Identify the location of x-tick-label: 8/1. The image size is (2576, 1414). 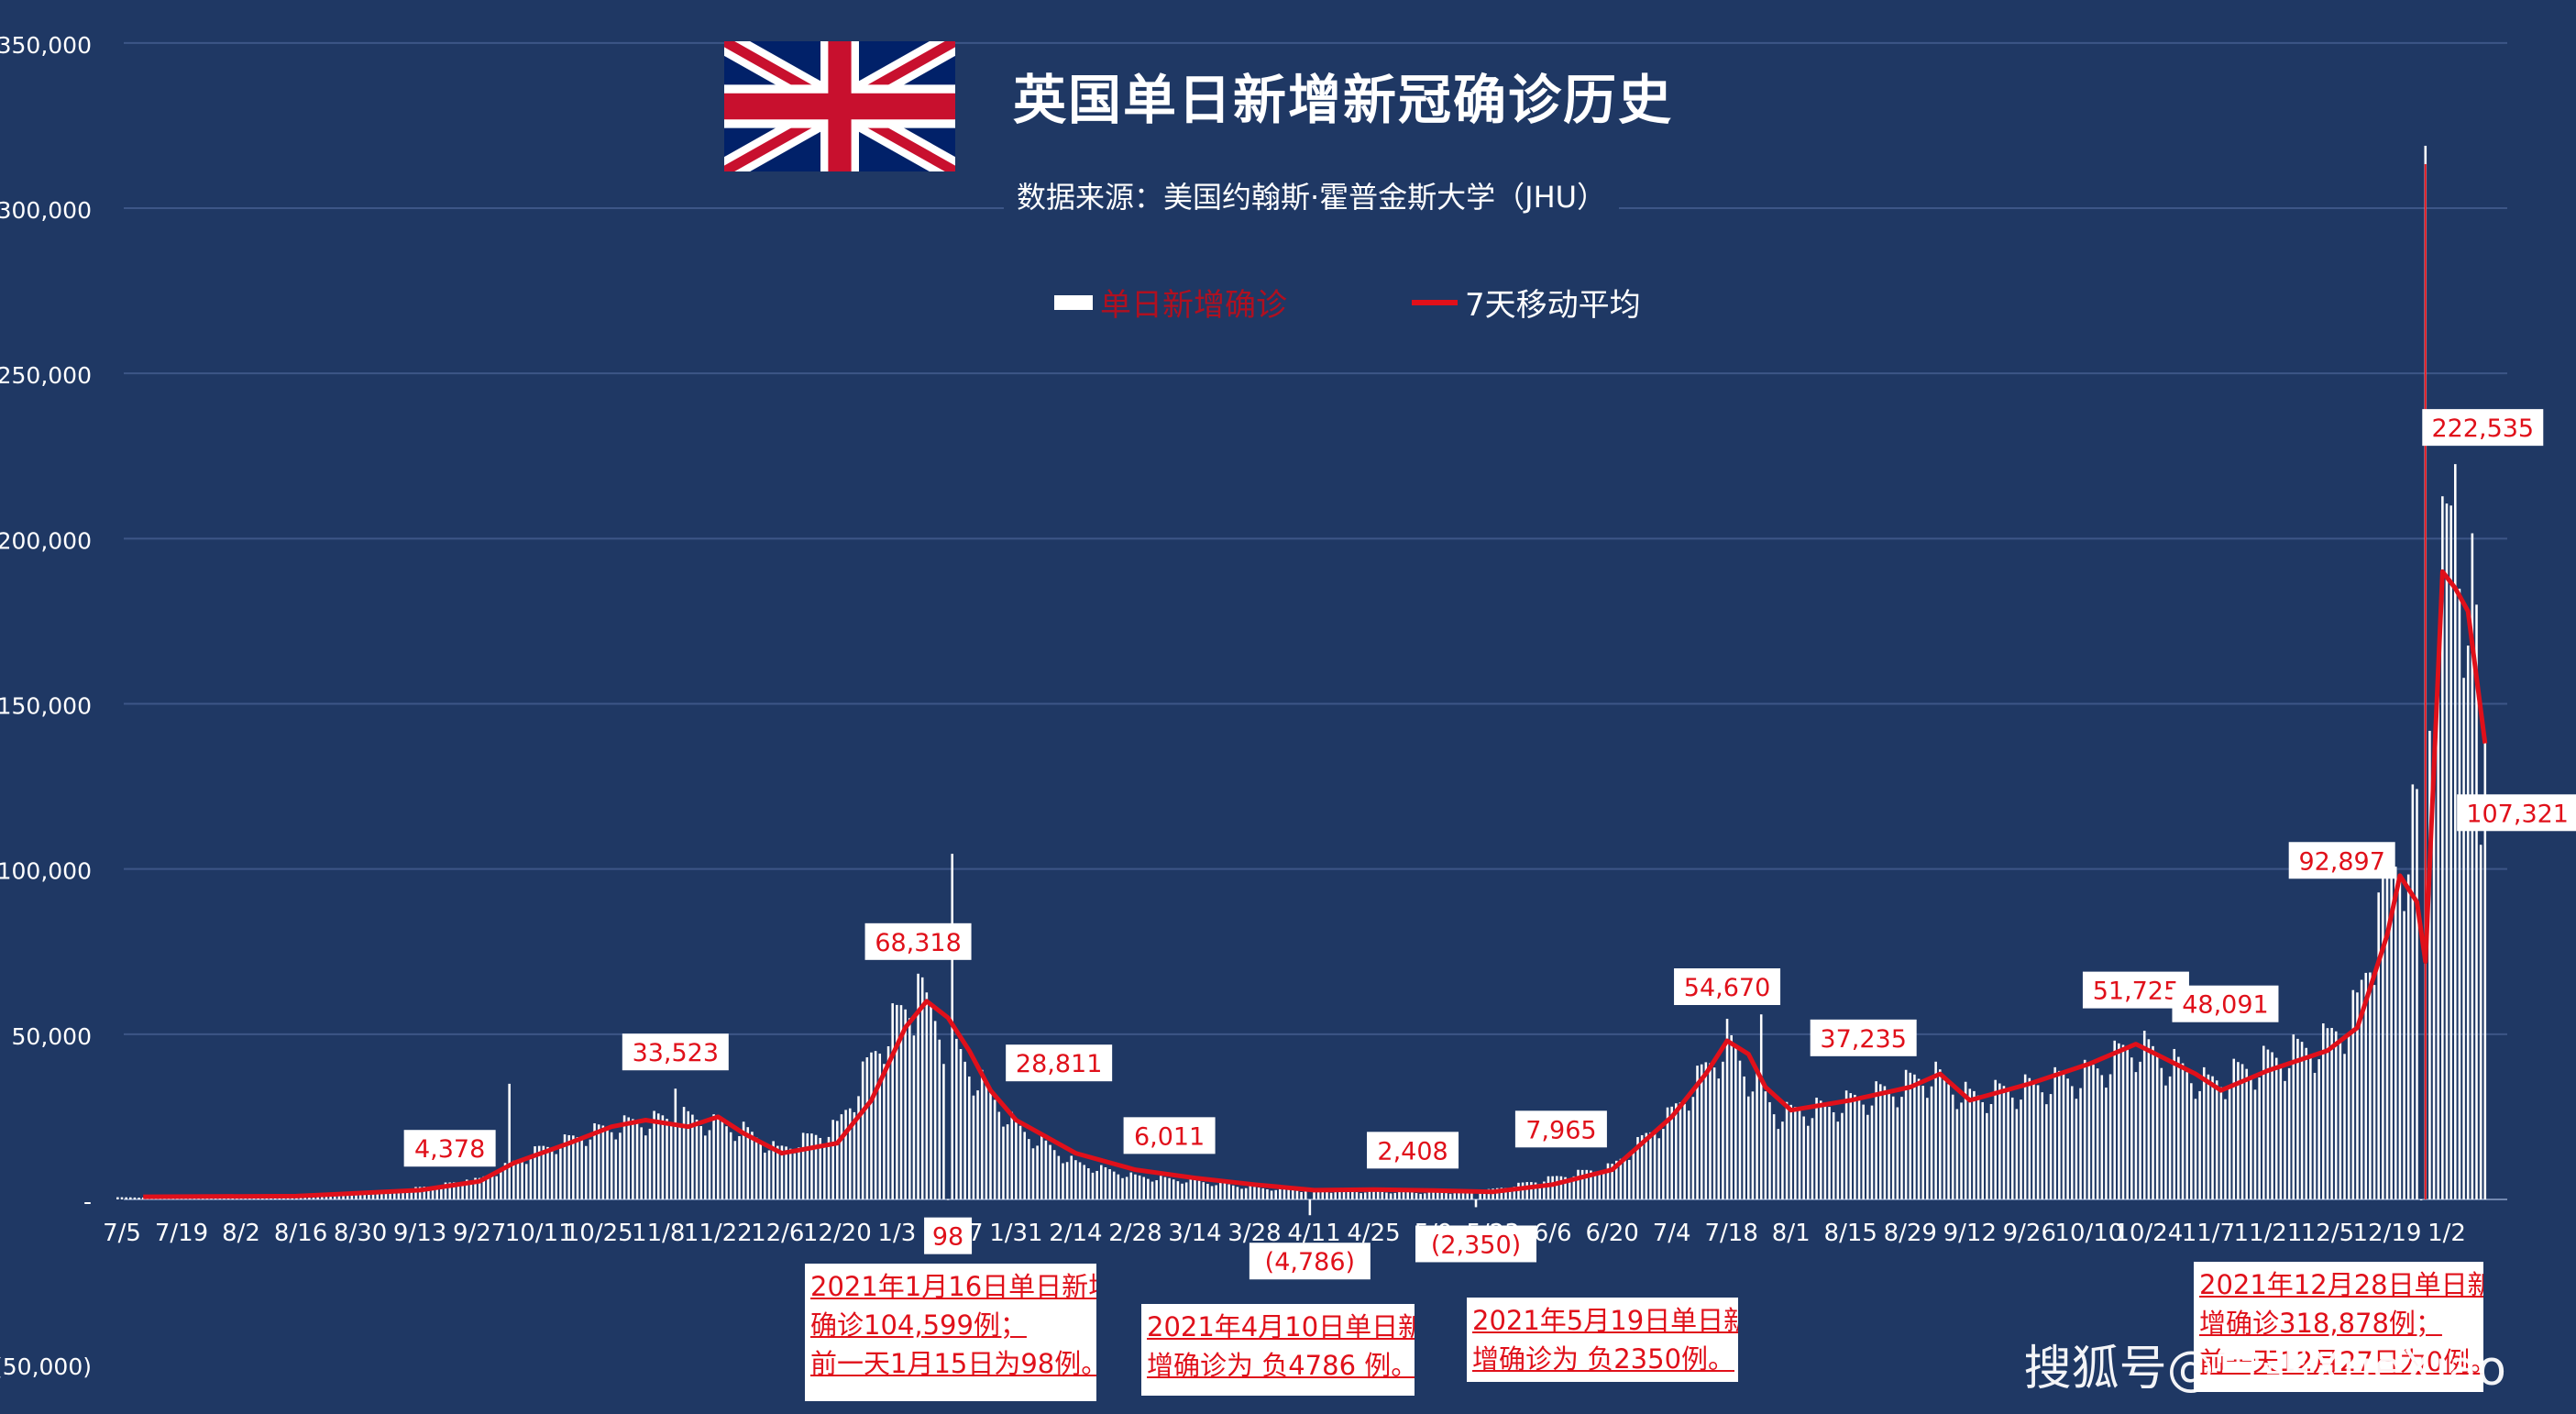
(1791, 1233).